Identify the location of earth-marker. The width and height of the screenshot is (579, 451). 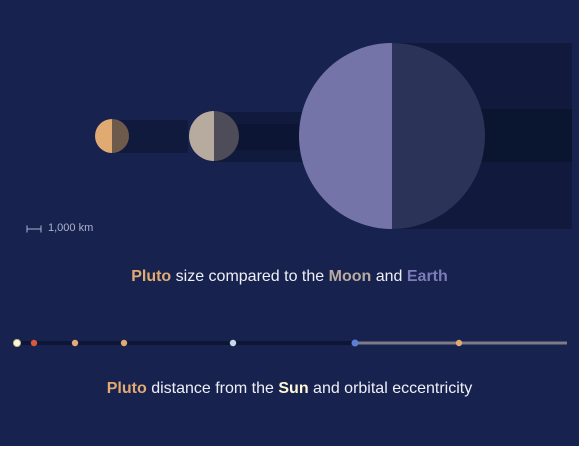
(124, 343).